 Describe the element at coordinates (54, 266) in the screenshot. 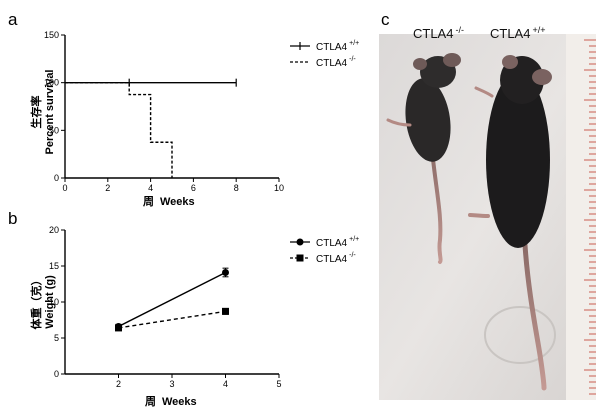

I see `chart-b-ytick-label: 15` at that location.